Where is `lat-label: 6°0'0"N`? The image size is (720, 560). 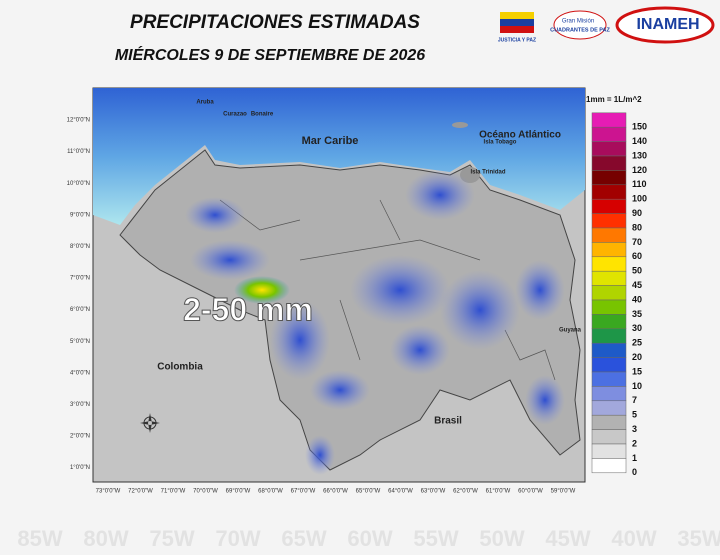
lat-label: 6°0'0"N is located at coordinates (80, 310).